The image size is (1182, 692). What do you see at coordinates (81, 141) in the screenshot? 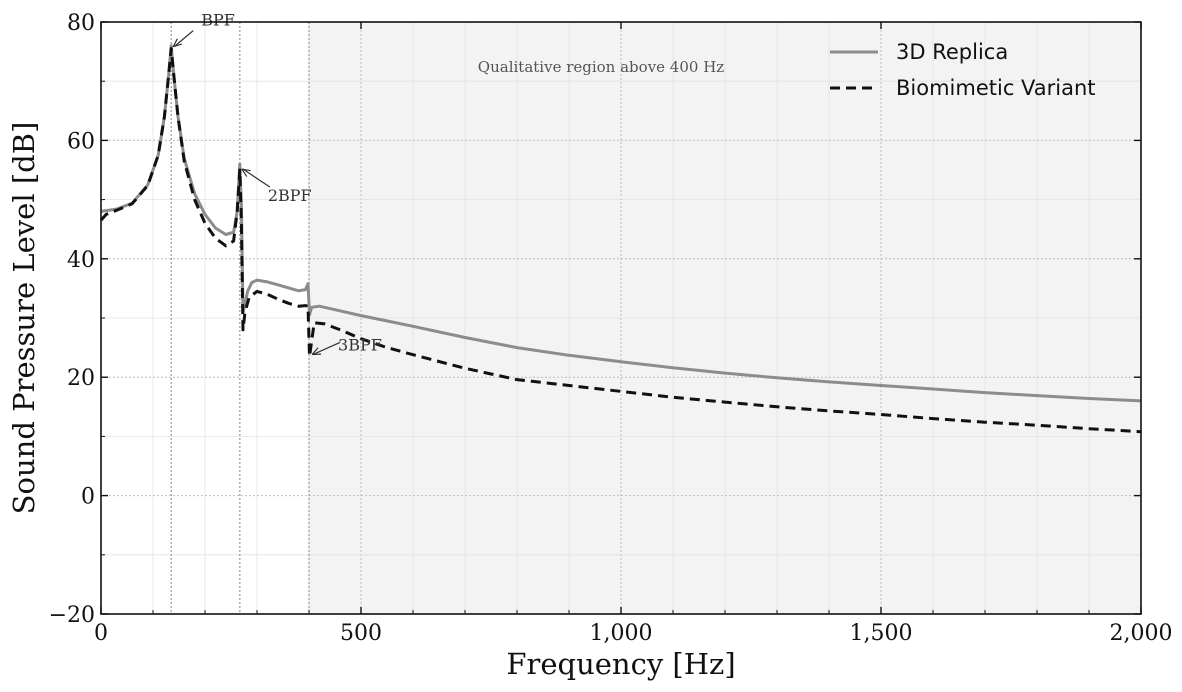
I see `y-tick-label: 60` at bounding box center [81, 141].